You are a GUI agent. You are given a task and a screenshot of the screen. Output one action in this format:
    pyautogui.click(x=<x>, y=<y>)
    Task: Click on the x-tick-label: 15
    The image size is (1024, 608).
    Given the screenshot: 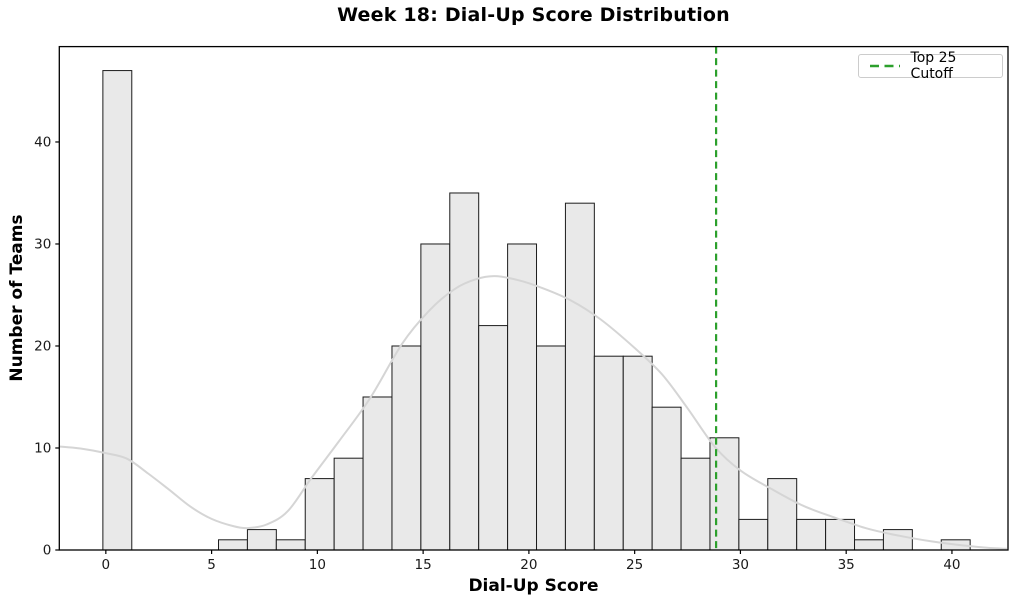 What is the action you would take?
    pyautogui.click(x=423, y=565)
    